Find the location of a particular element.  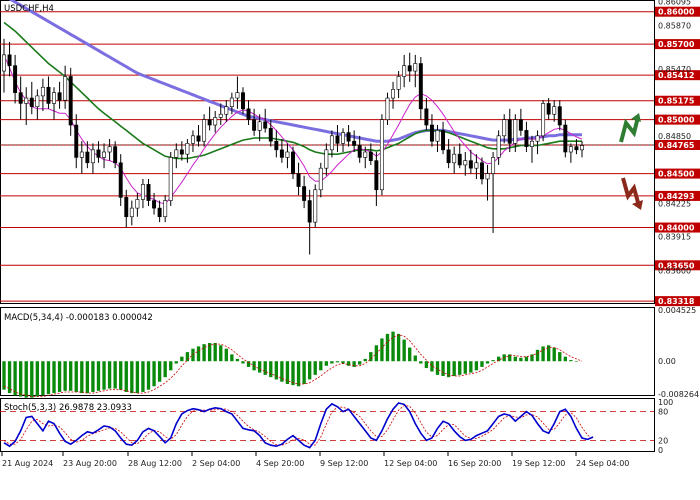

level-label: 0.85700 is located at coordinates (676, 44).